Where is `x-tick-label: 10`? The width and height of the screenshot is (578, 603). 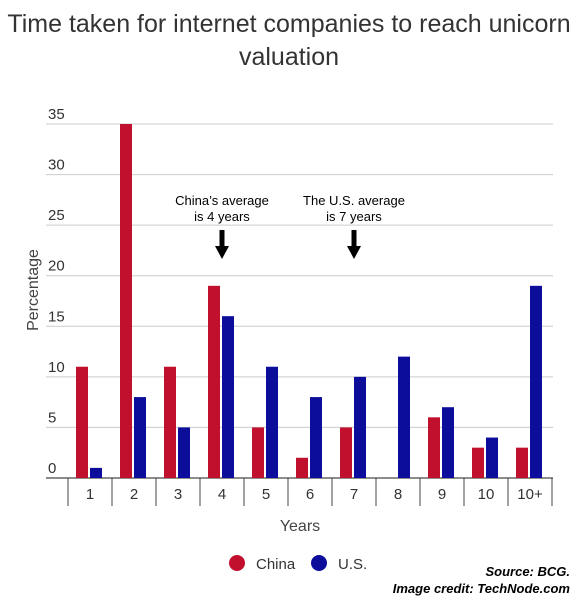
x-tick-label: 10 is located at coordinates (486, 494).